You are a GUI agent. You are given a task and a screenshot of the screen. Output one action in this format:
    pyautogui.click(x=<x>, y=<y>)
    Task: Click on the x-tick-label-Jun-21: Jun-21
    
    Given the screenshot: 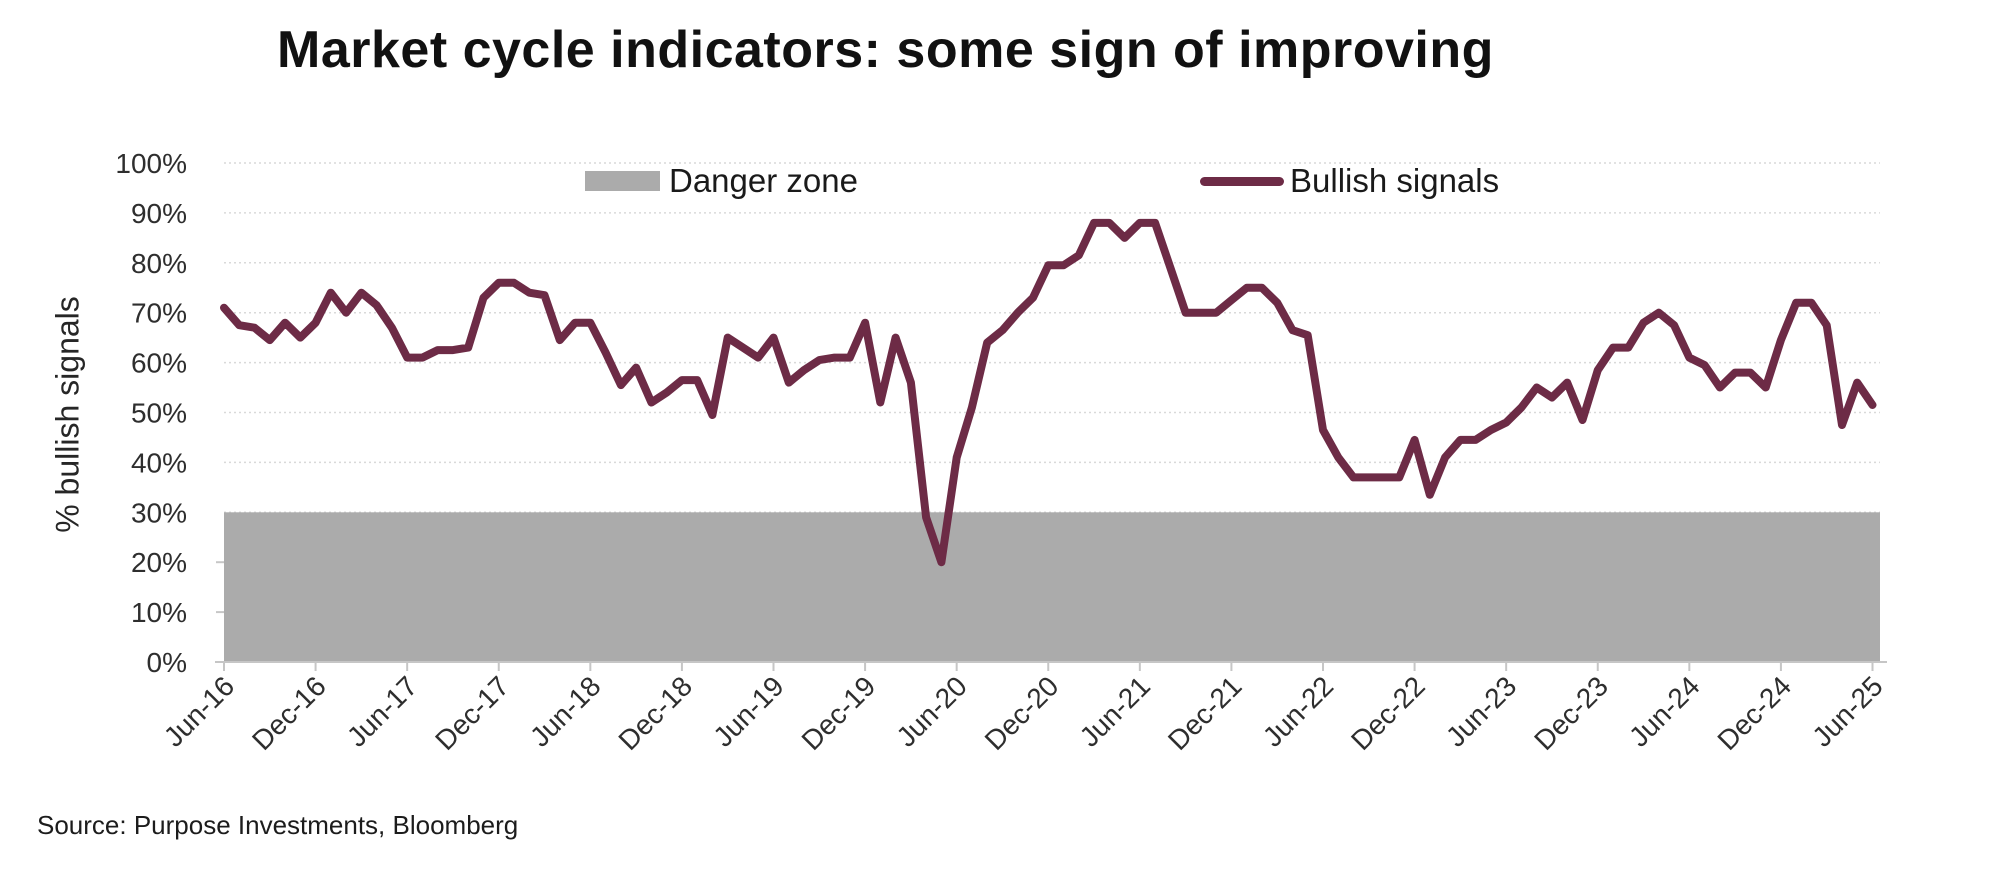 What is the action you would take?
    pyautogui.click(x=1115, y=711)
    